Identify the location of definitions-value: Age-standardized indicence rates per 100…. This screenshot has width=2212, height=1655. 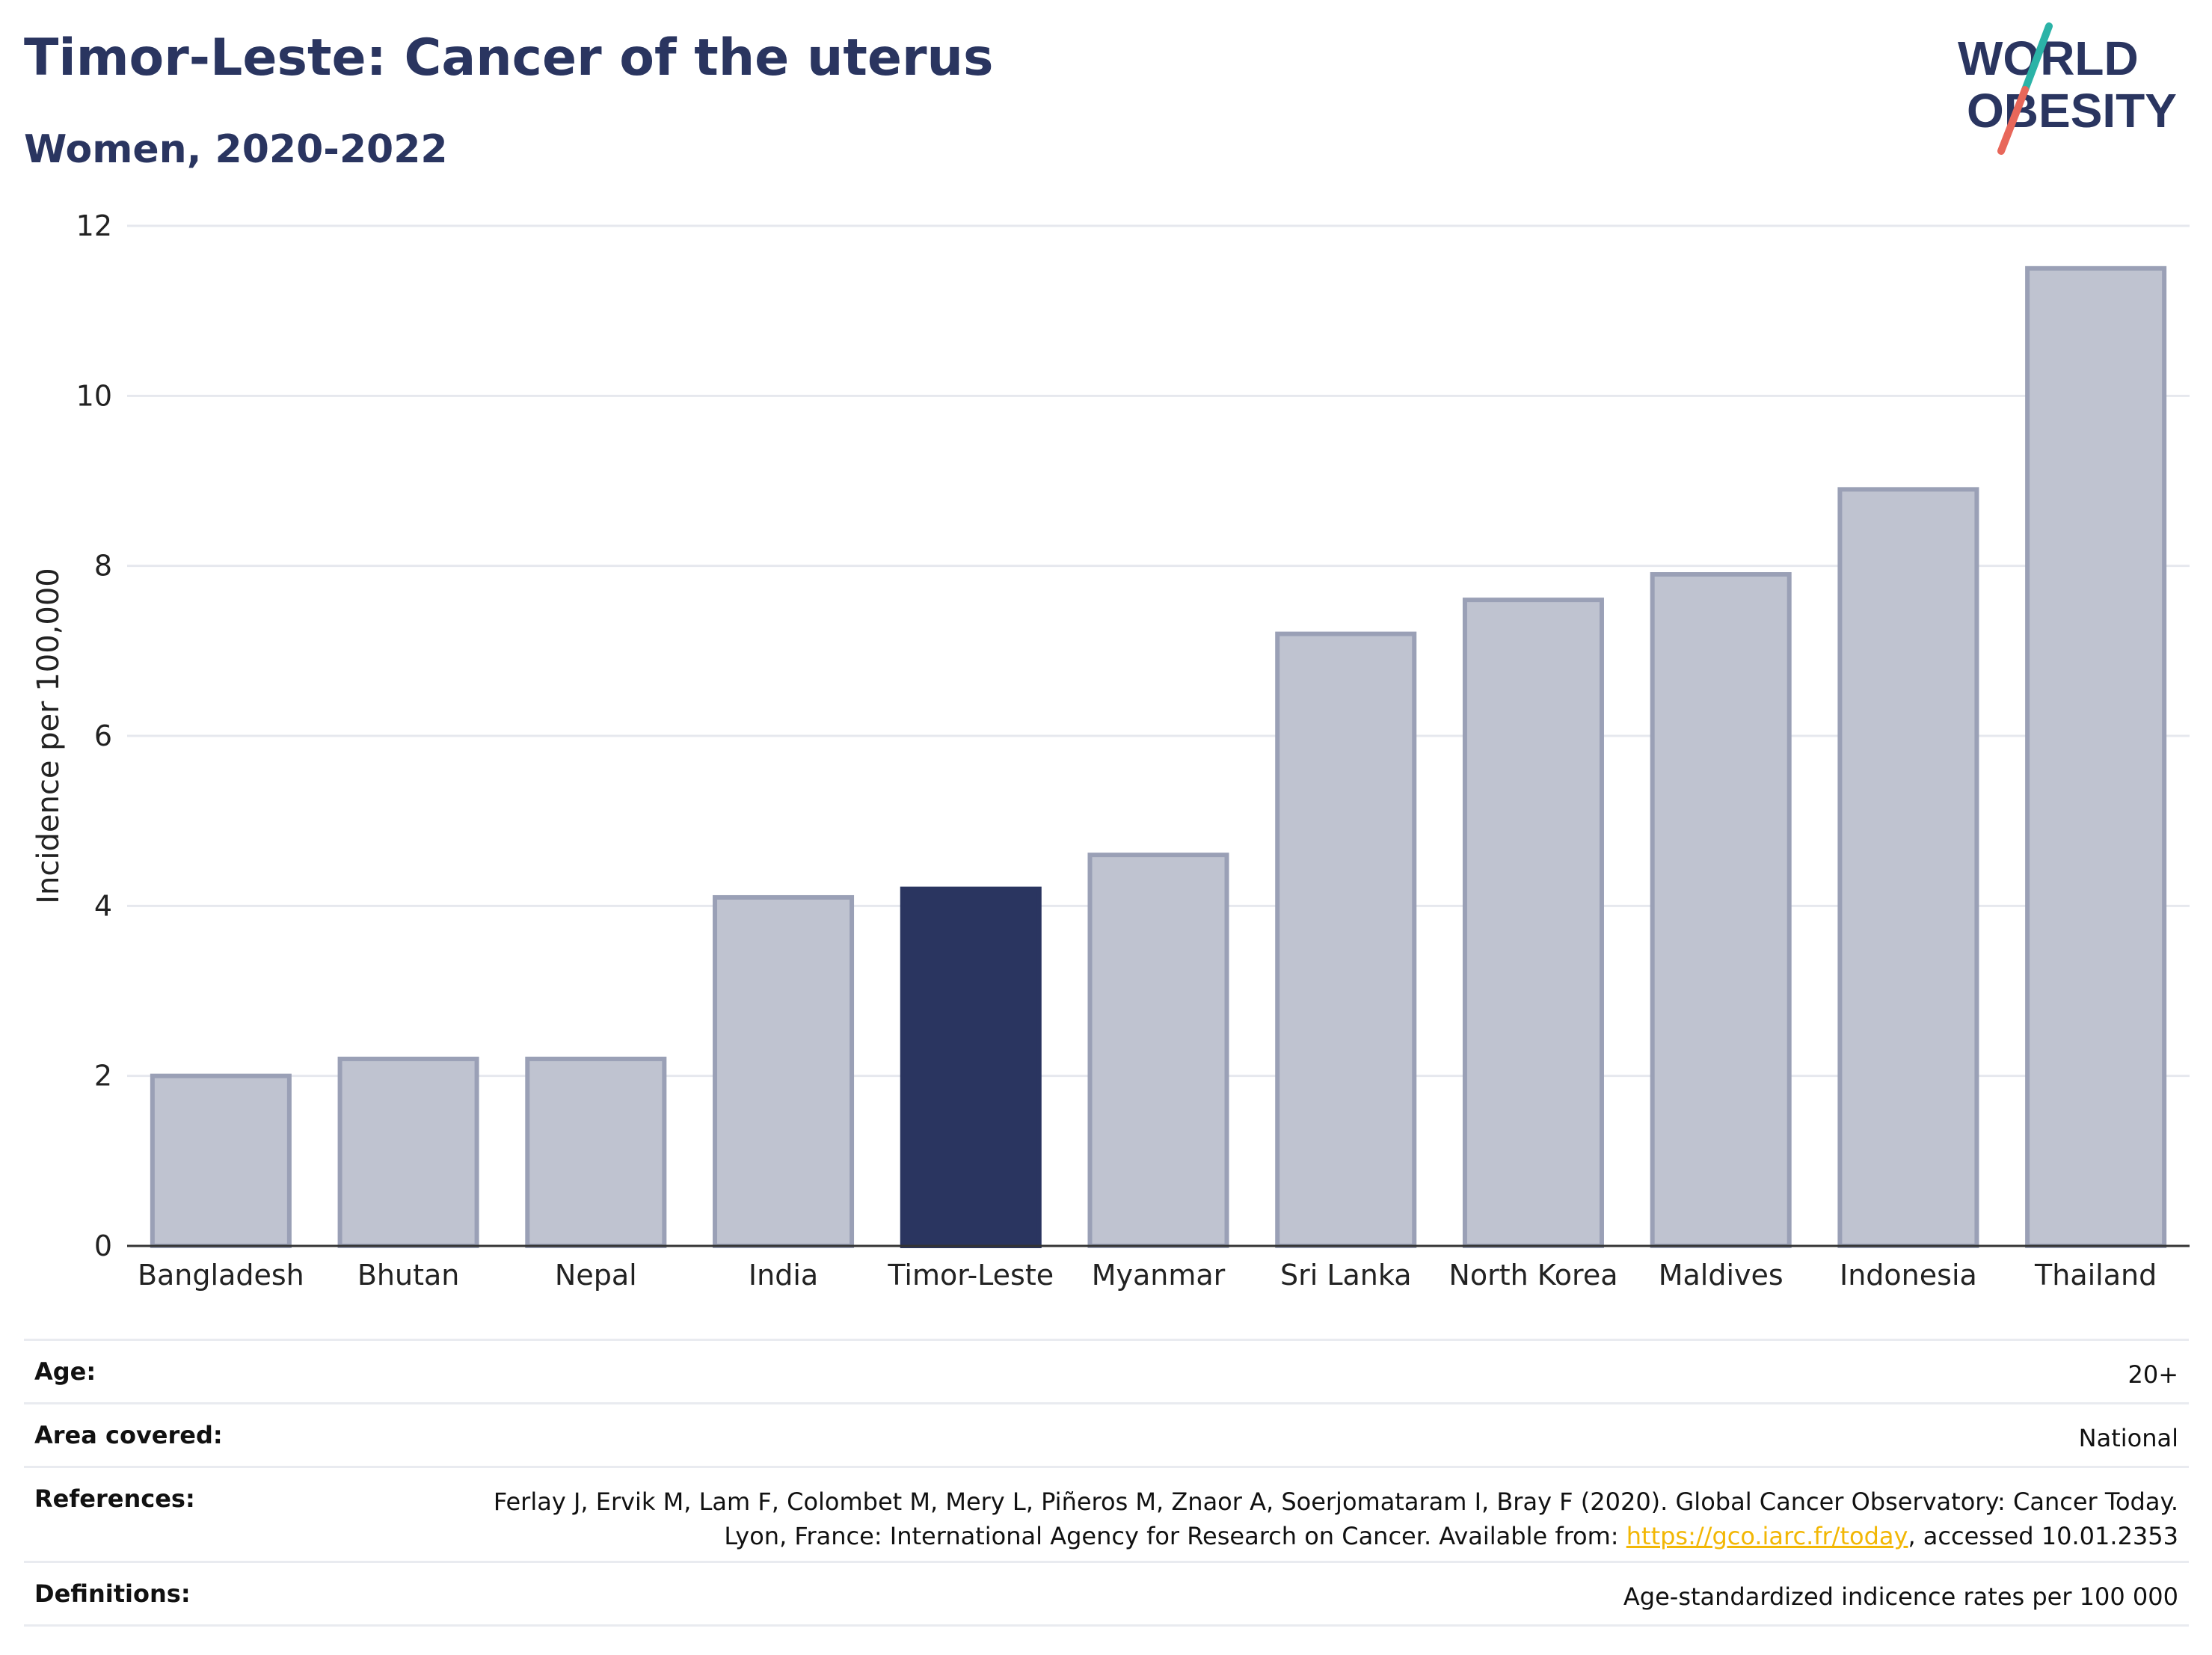
(1900, 1596).